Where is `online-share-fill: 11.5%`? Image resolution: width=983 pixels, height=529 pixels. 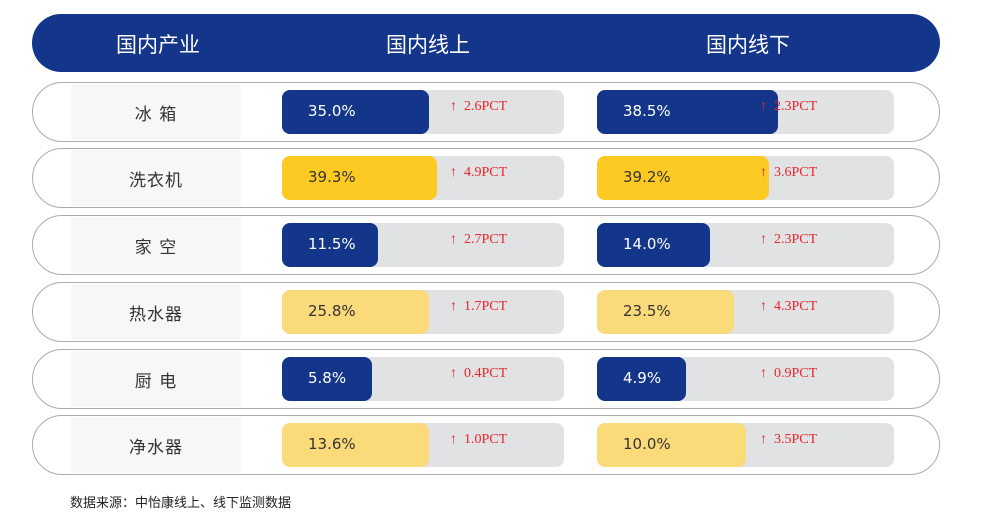
online-share-fill: 11.5% is located at coordinates (330, 245).